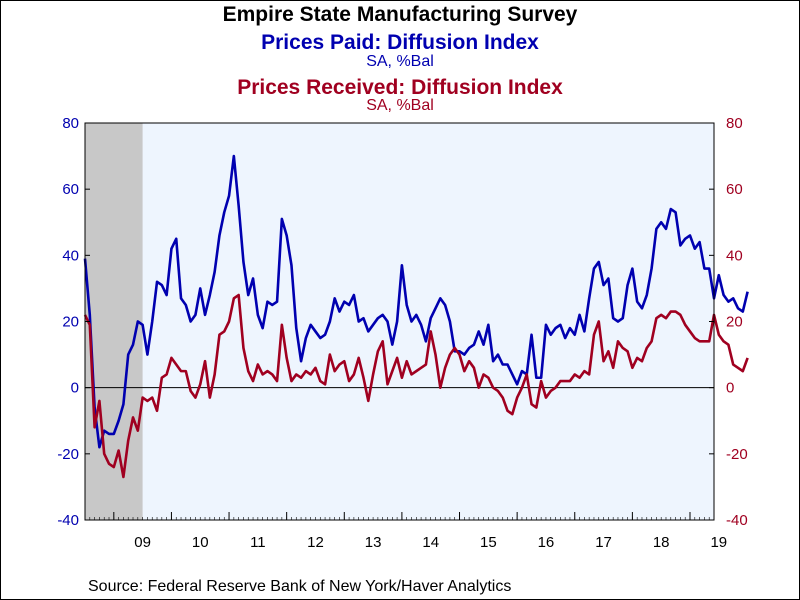 The image size is (800, 600). Describe the element at coordinates (400, 87) in the screenshot. I see `prices-received-title: Prices Received: Diffusion Index` at that location.